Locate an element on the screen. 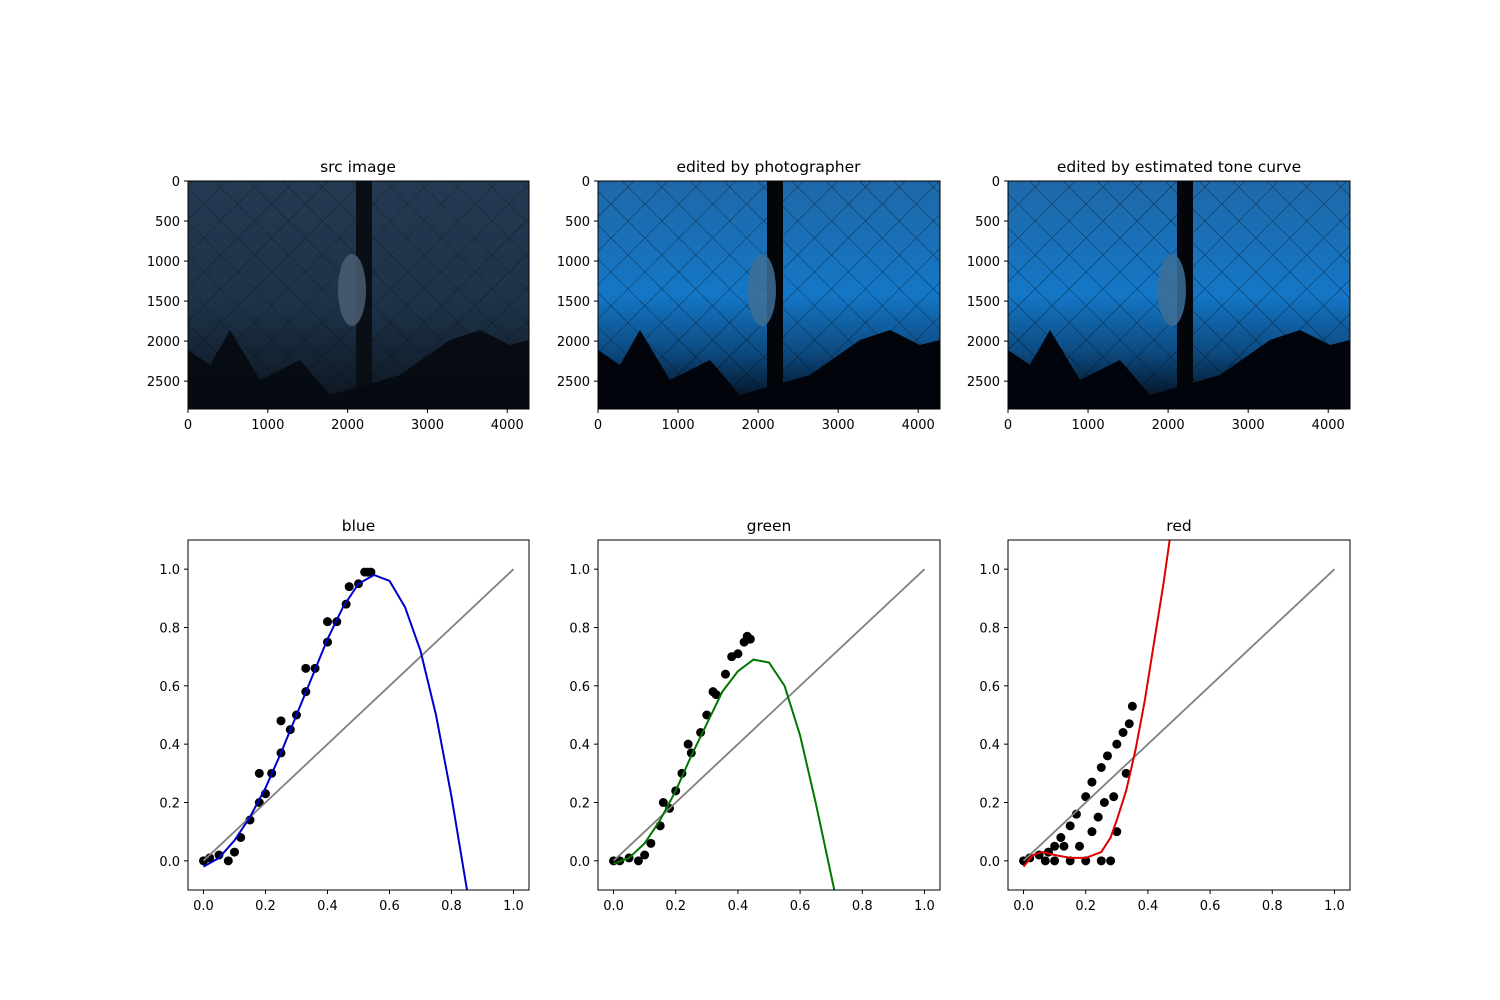 The height and width of the screenshot is (1000, 1500). curve-chart-blue: blue 0.0 0.2 0.4 0.6 0.8 1.0 0.0 0.2 0.4 0.6 0.8 1.0 is located at coordinates (344, 715).